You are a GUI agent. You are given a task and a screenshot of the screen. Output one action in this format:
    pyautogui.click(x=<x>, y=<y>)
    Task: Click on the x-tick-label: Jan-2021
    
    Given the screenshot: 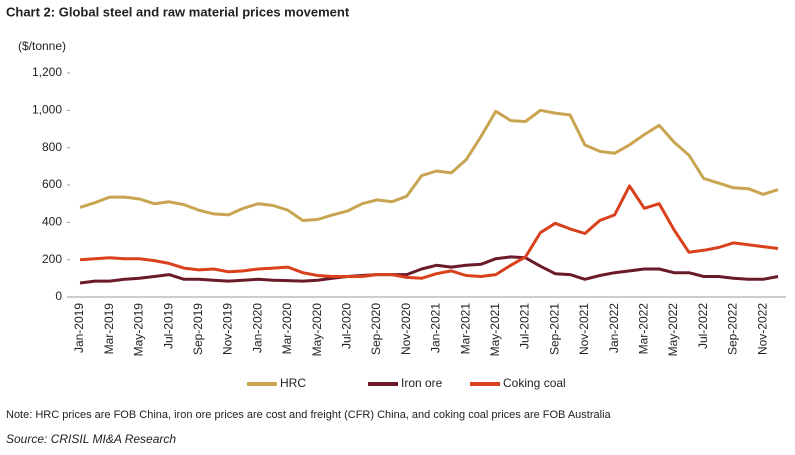 What is the action you would take?
    pyautogui.click(x=436, y=328)
    